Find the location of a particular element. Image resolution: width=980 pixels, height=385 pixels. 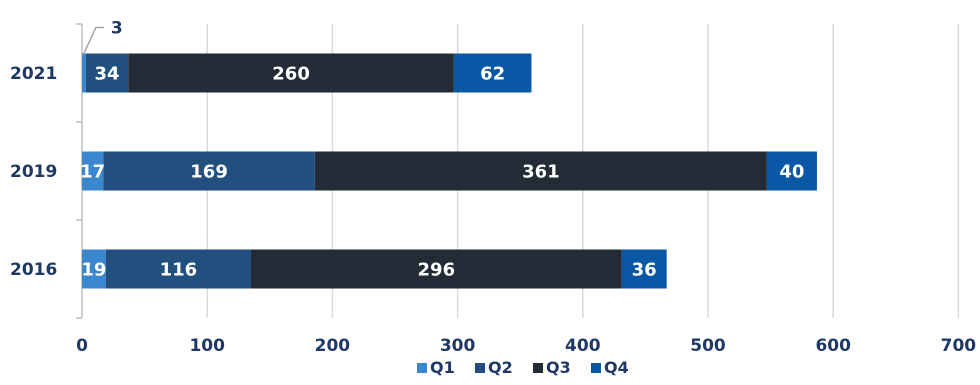

data-label: 260 is located at coordinates (291, 74).